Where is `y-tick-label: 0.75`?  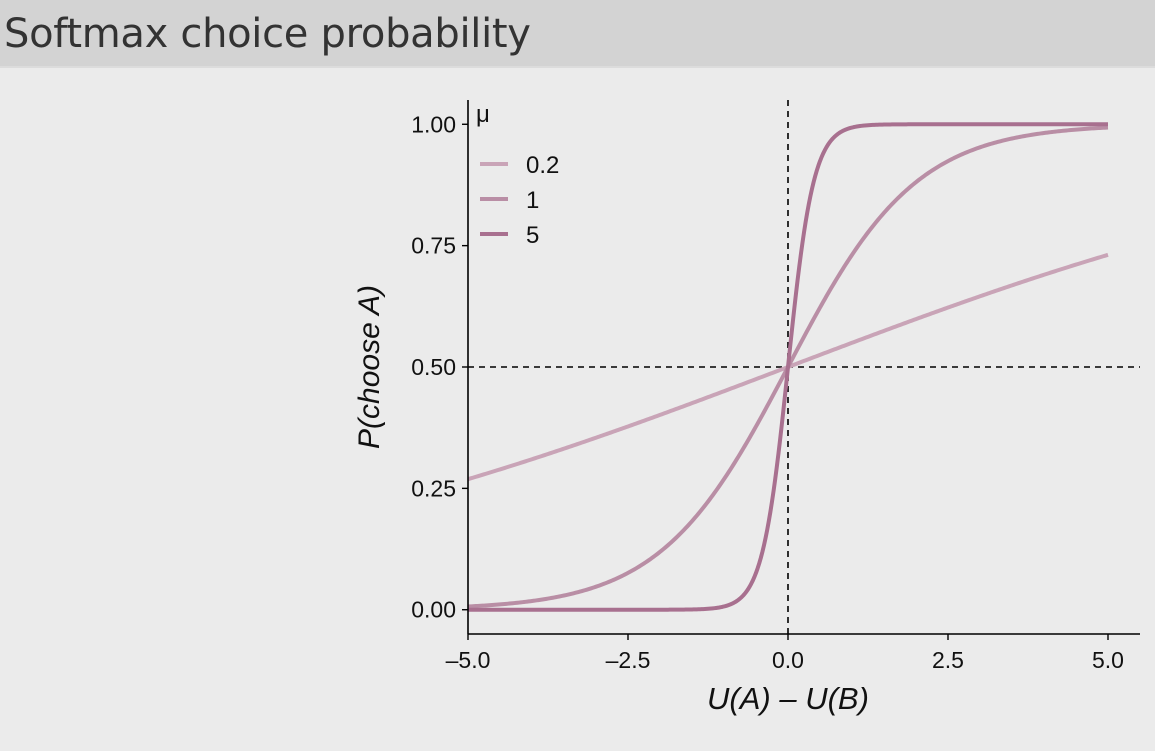 y-tick-label: 0.75 is located at coordinates (433, 246).